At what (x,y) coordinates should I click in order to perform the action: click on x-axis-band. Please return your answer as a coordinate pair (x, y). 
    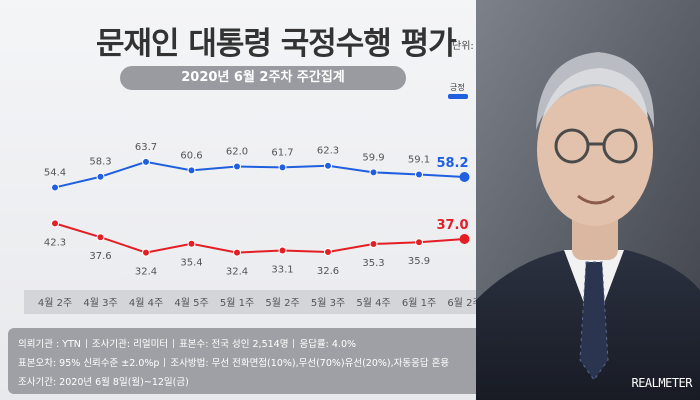
    Looking at the image, I should click on (259, 302).